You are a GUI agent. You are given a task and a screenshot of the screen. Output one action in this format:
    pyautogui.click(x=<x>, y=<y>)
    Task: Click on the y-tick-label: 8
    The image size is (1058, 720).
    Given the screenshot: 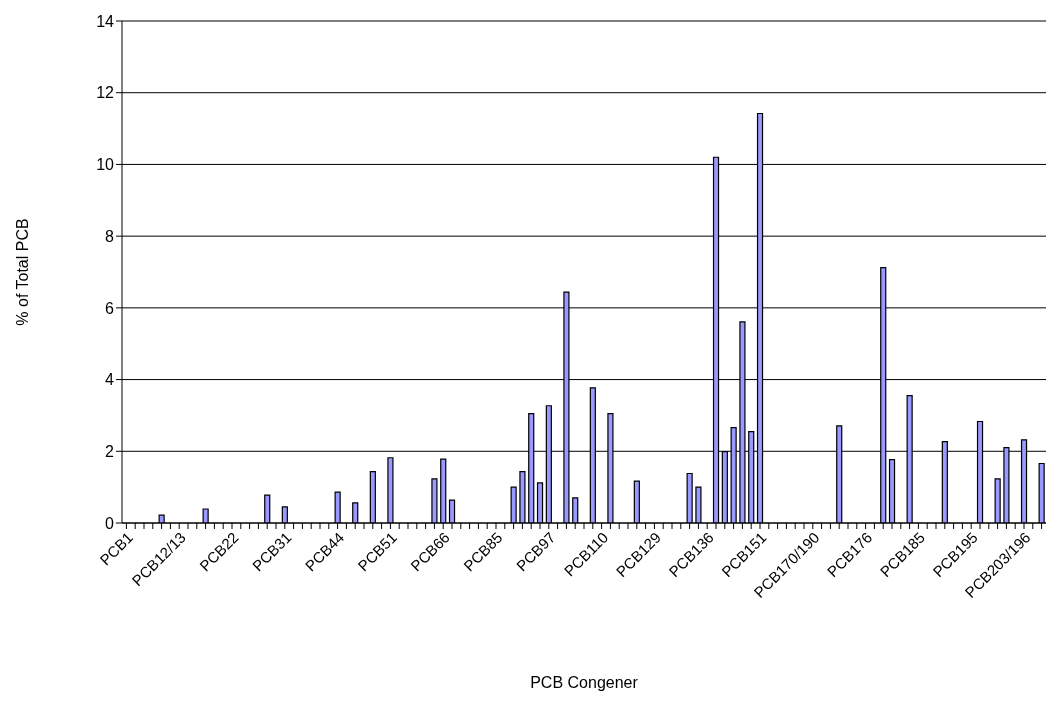 What is the action you would take?
    pyautogui.click(x=110, y=236)
    